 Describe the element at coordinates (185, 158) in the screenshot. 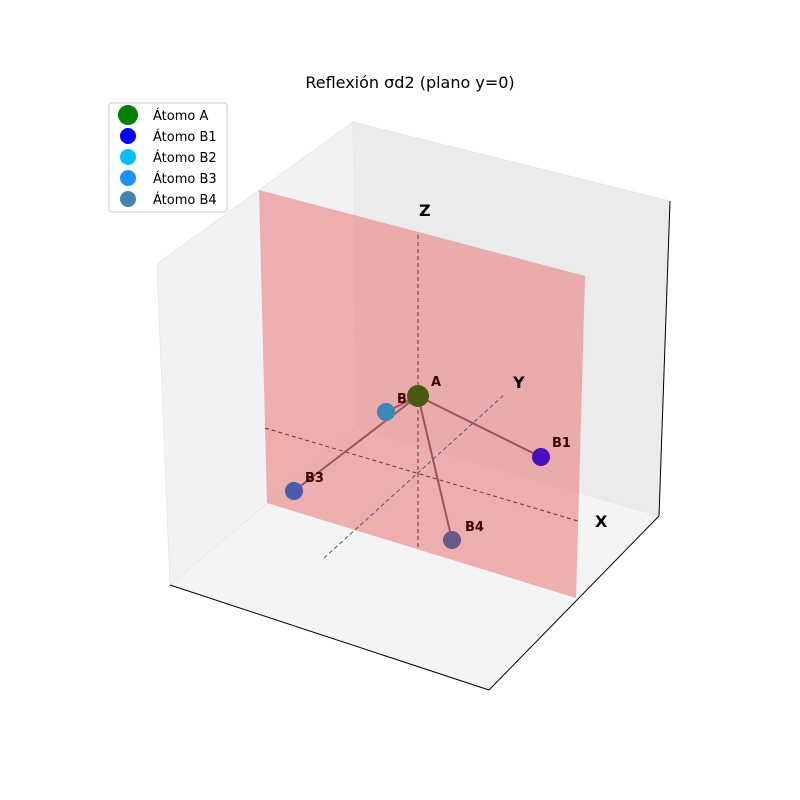

I see `legend-label-b2: Átomo B2` at that location.